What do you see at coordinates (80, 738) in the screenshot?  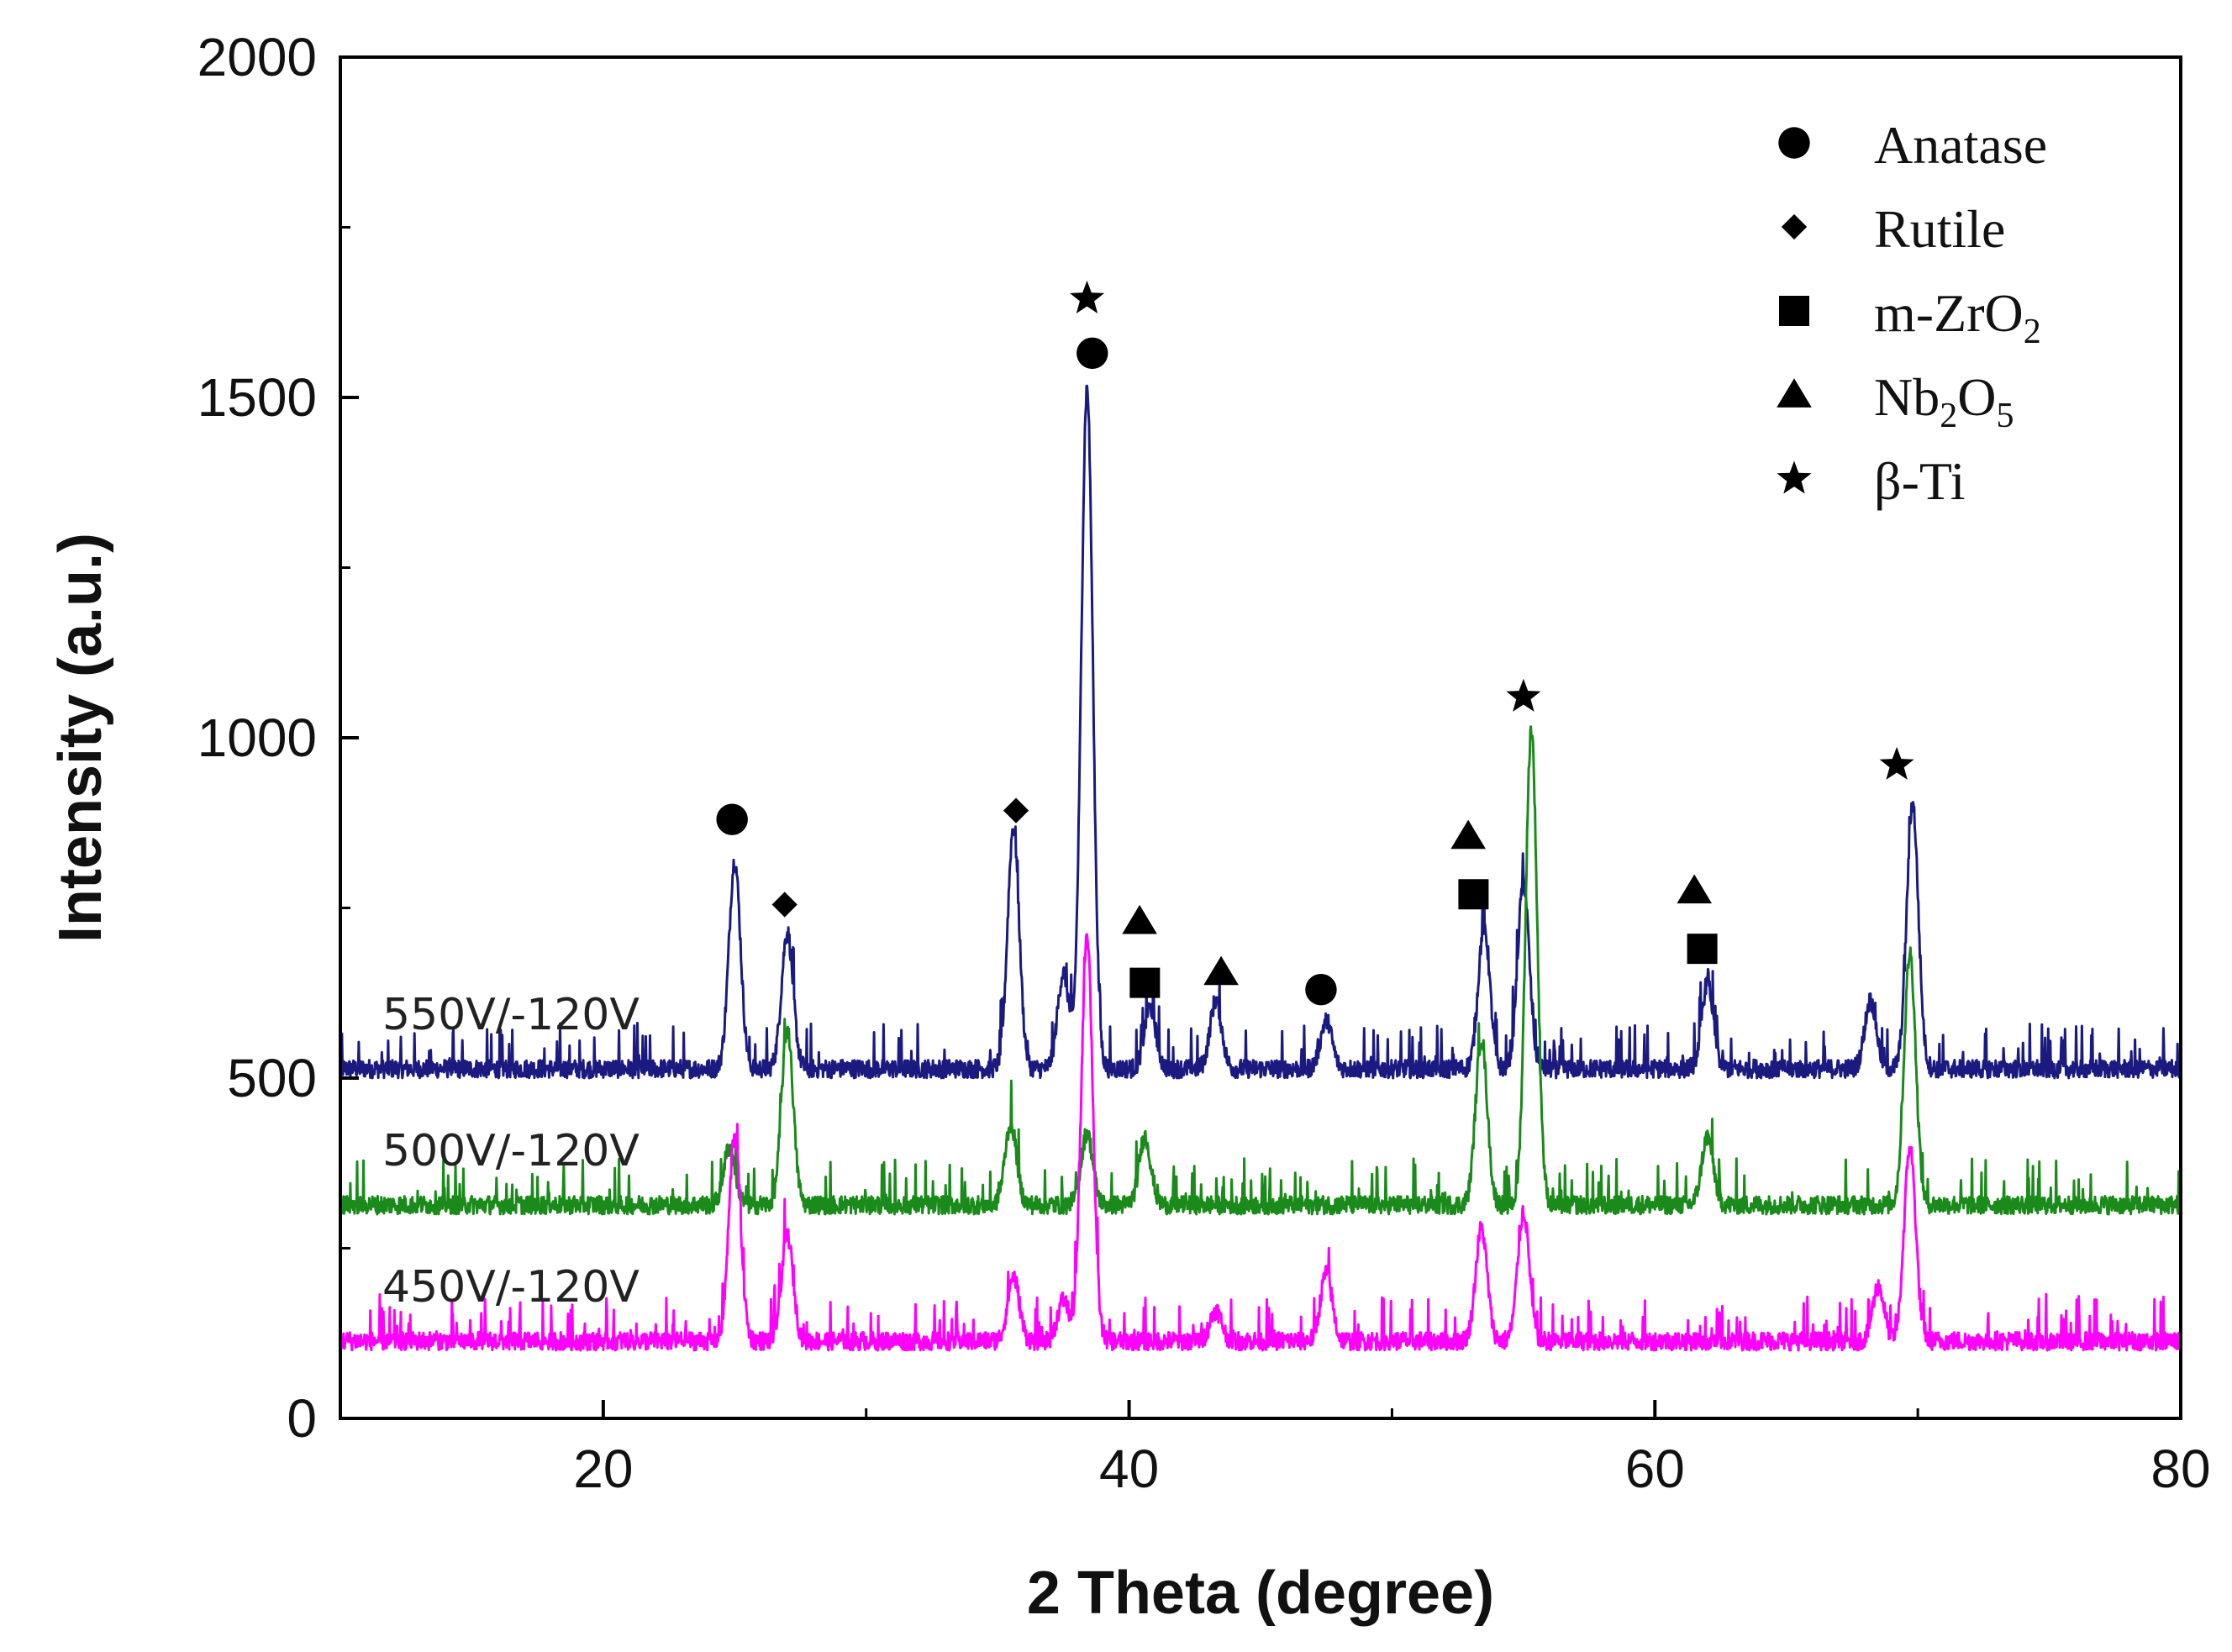 I see `y-axis-title: Intensity (a.u.)` at bounding box center [80, 738].